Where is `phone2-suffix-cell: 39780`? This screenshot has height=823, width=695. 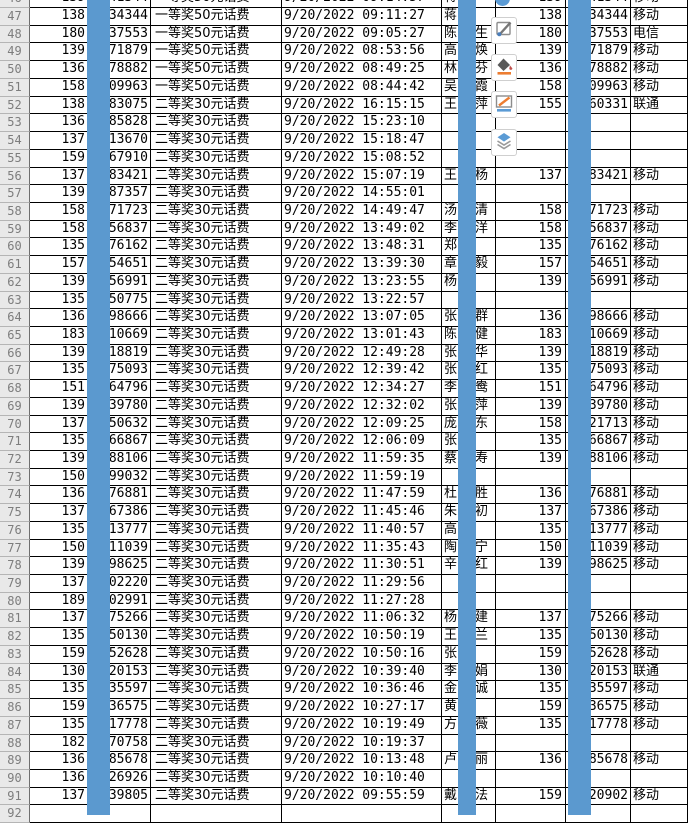 phone2-suffix-cell: 39780 is located at coordinates (598, 406).